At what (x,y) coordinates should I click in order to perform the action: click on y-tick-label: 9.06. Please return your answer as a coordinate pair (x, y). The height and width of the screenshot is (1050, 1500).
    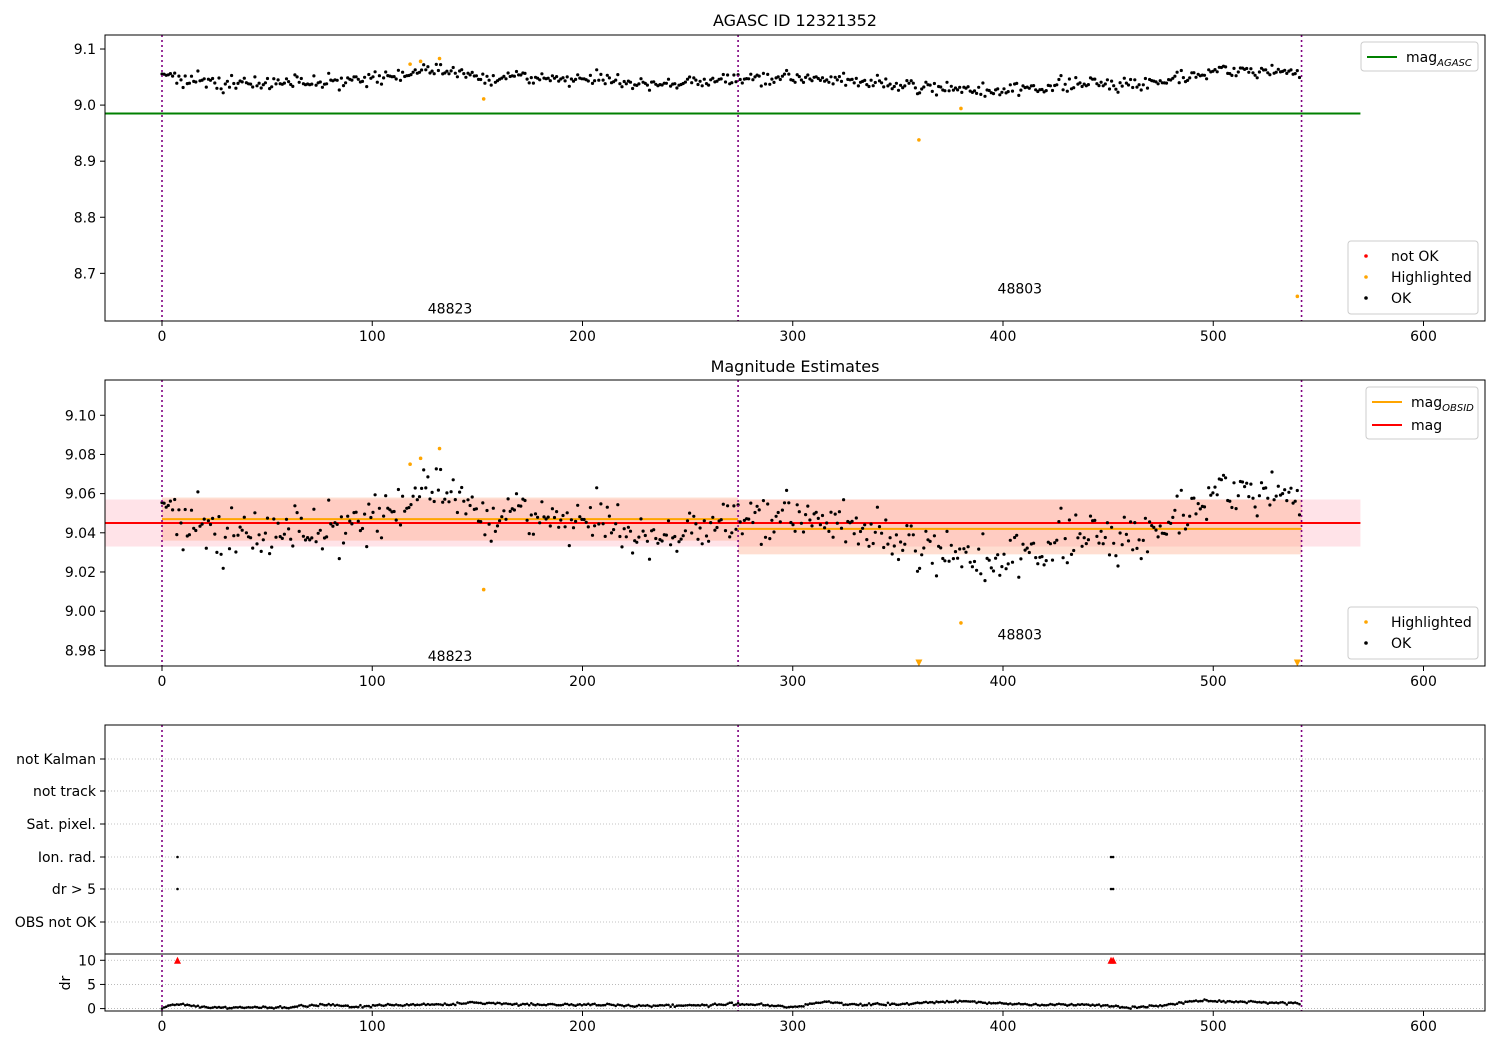
    Looking at the image, I should click on (80, 495).